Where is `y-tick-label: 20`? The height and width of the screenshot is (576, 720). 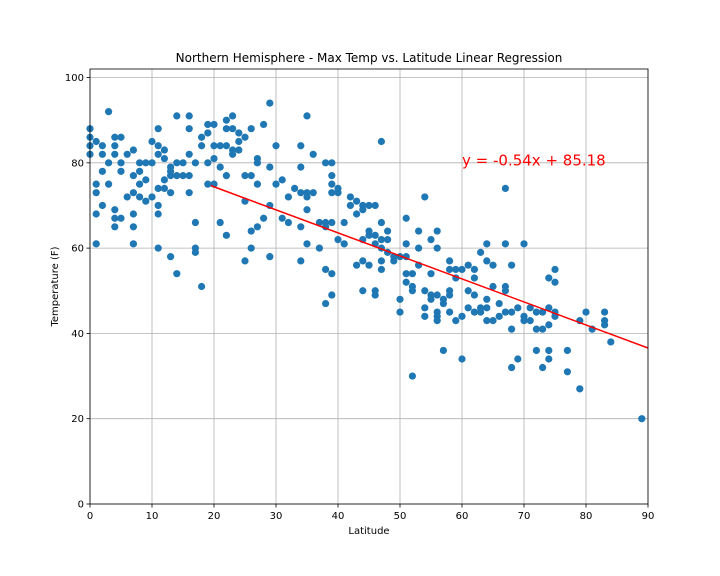
y-tick-label: 20 is located at coordinates (77, 419).